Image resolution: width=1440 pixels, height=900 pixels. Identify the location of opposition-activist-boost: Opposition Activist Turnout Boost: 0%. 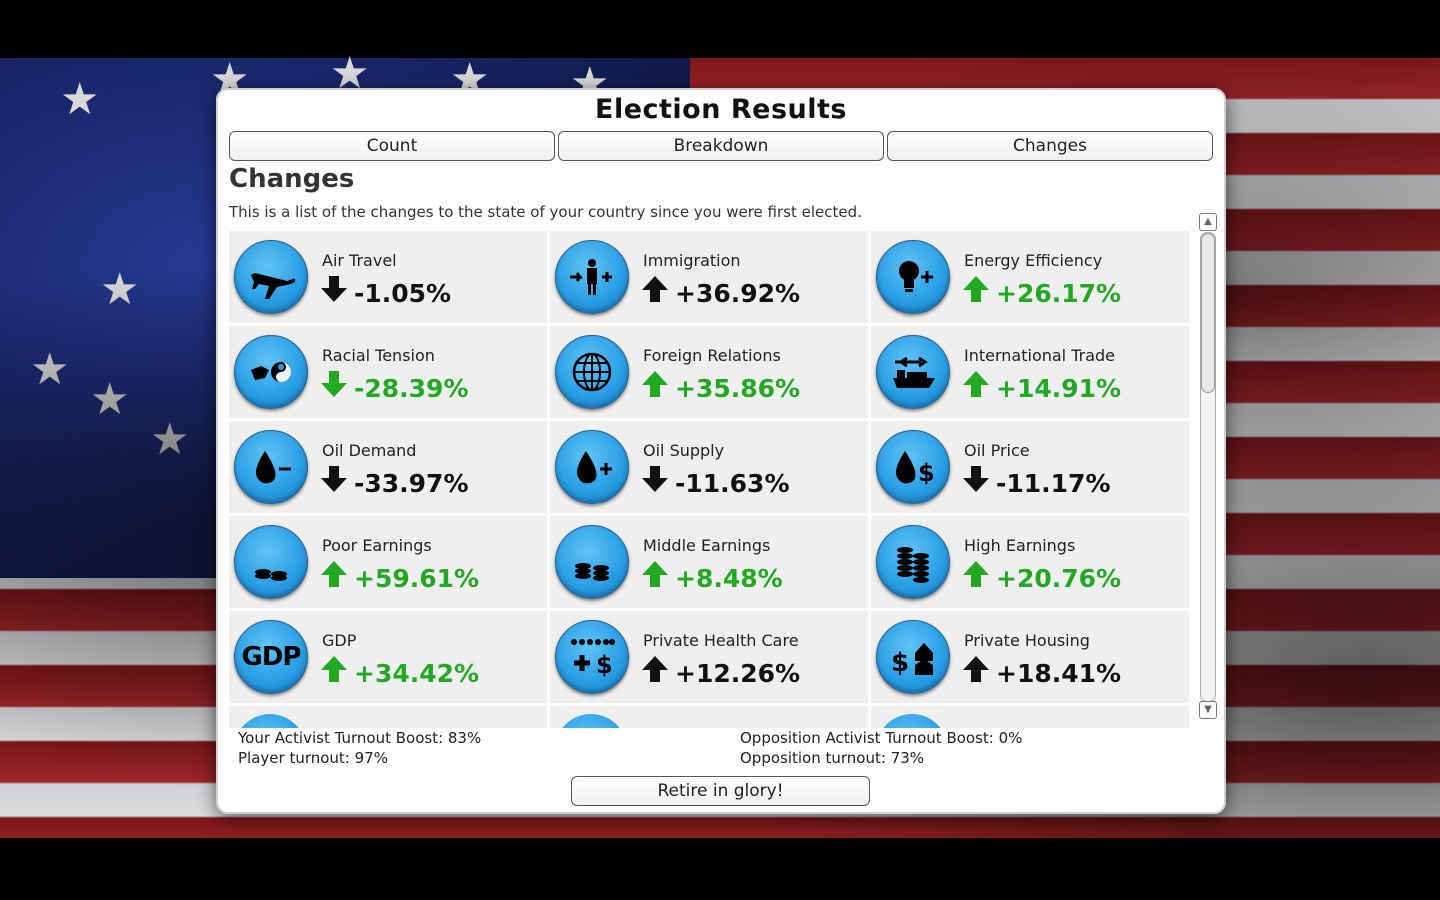
(881, 738).